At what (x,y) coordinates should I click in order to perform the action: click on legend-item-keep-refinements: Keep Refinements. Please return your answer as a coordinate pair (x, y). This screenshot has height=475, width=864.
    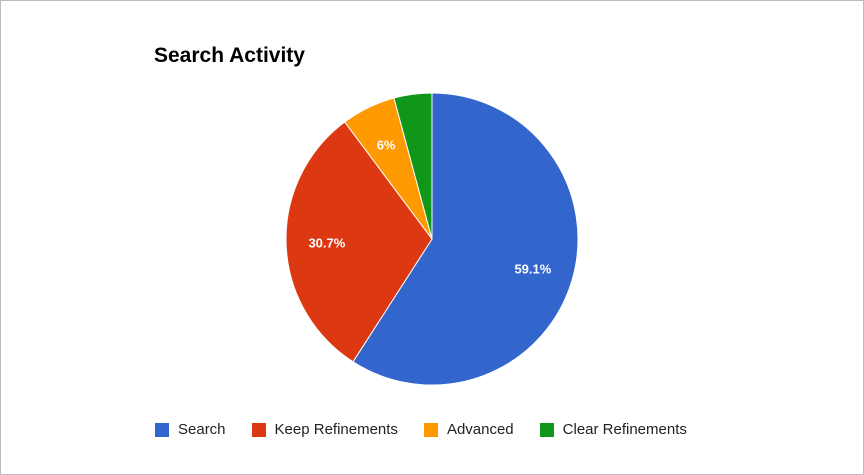
    Looking at the image, I should click on (324, 429).